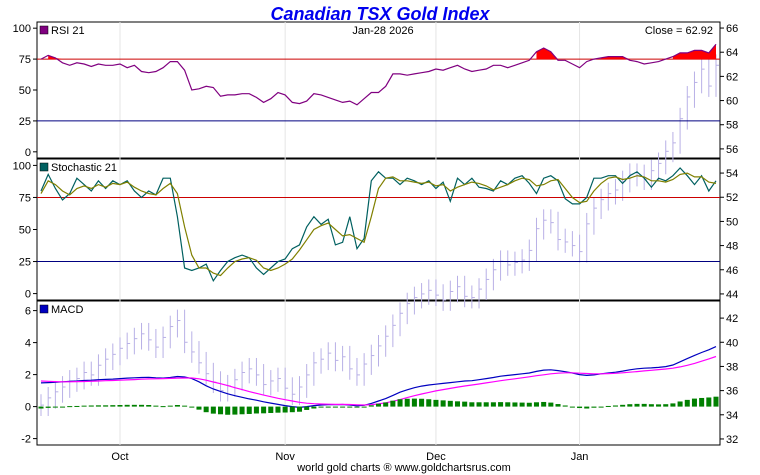 The width and height of the screenshot is (760, 475). What do you see at coordinates (732, 392) in the screenshot?
I see `price-axis-tick-label: 36` at bounding box center [732, 392].